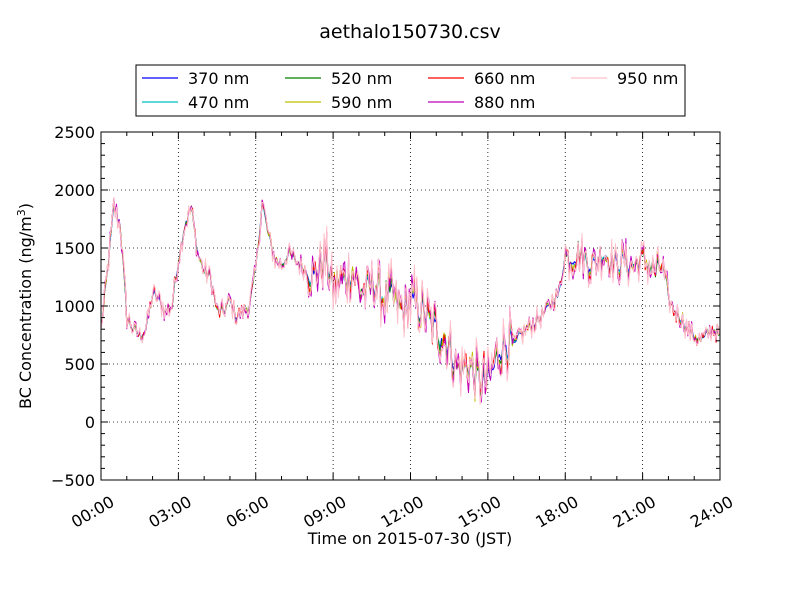  I want to click on legend-frame, so click(410, 90).